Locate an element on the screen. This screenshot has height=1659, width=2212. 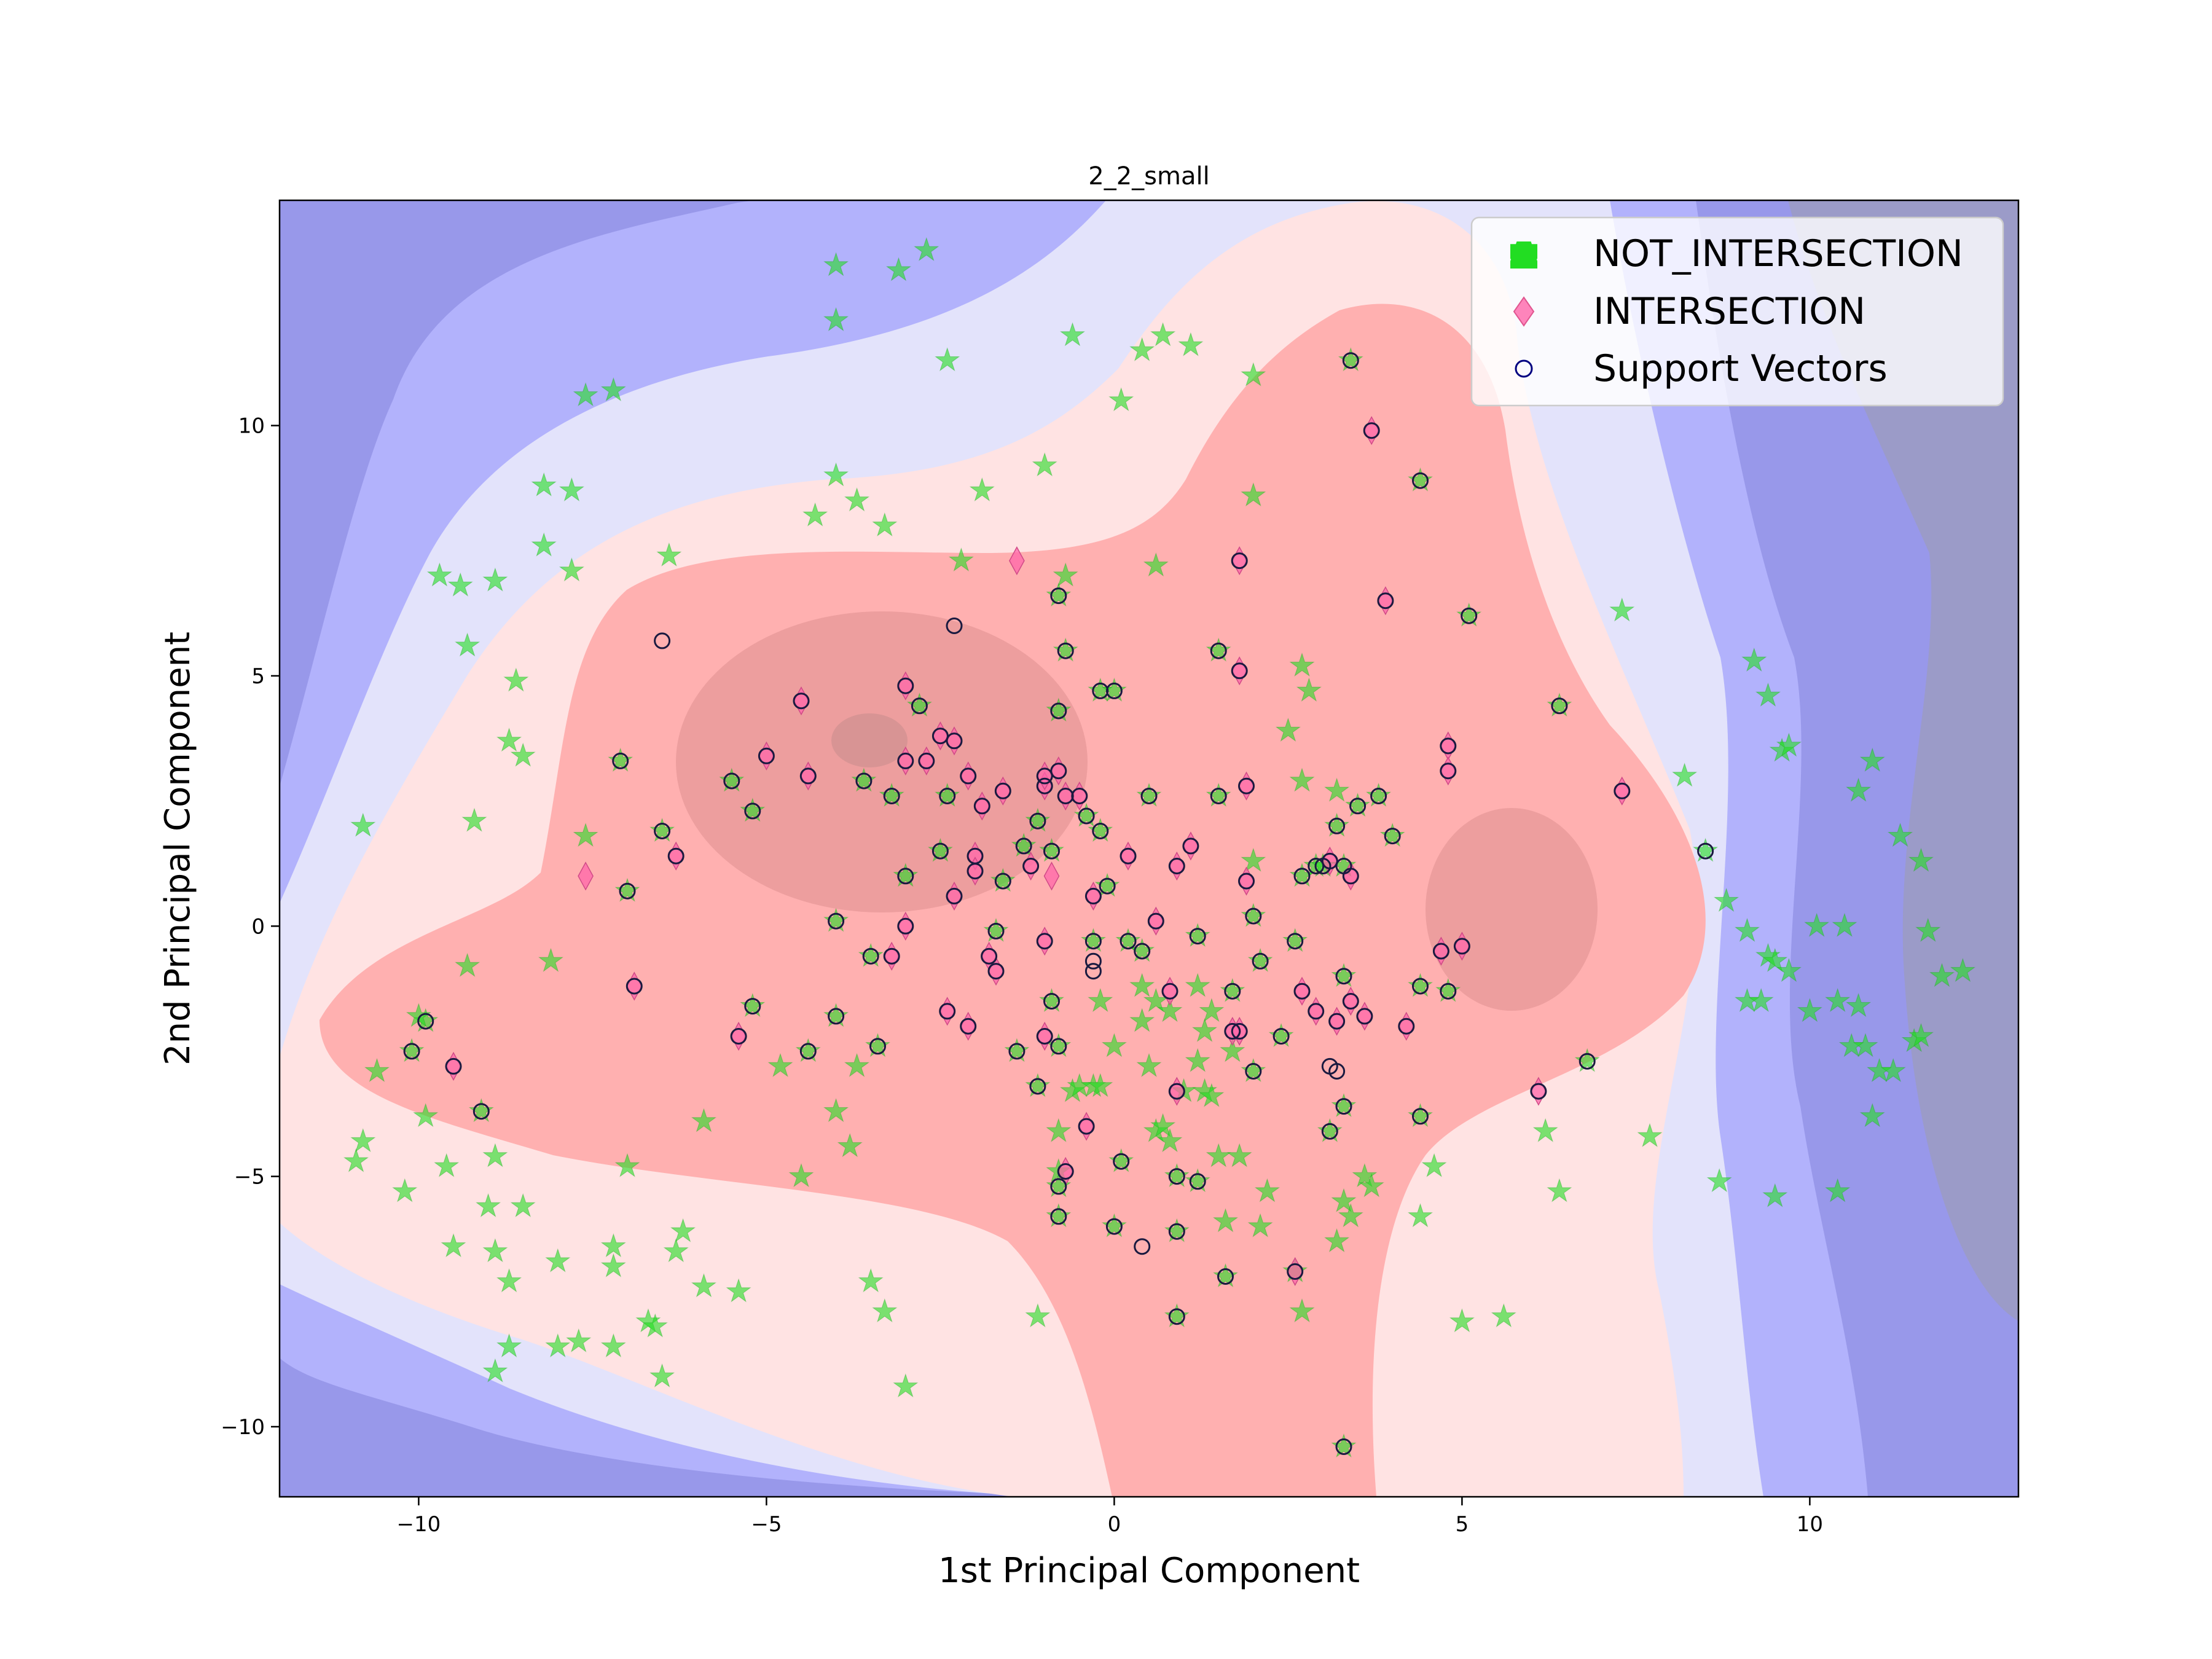
y-tick-label: −5 is located at coordinates (249, 1177).